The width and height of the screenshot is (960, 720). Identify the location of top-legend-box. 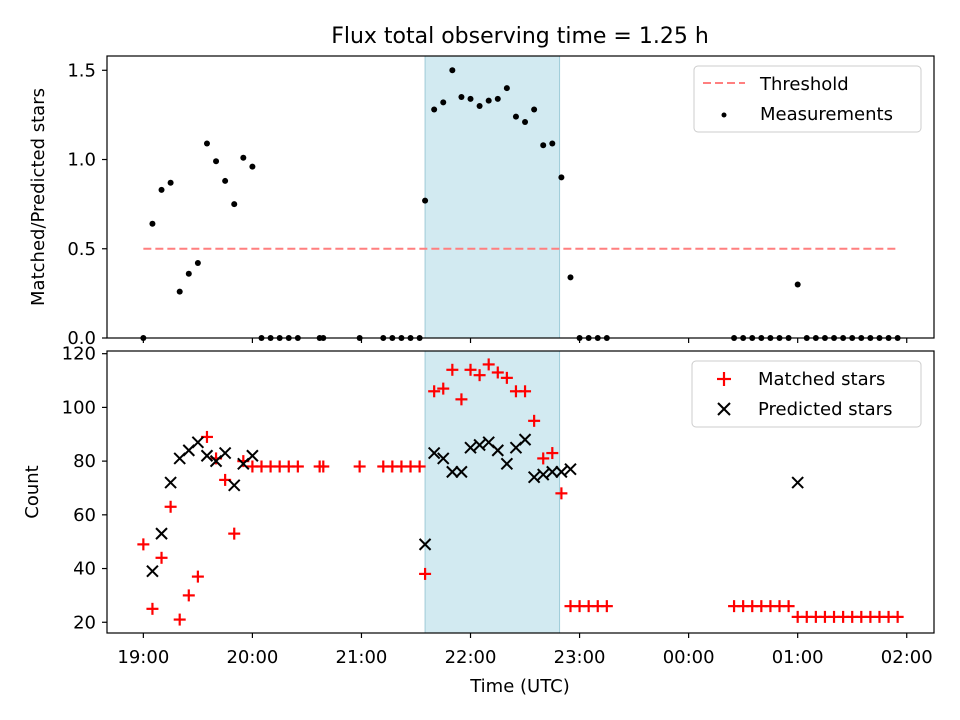
(807, 99).